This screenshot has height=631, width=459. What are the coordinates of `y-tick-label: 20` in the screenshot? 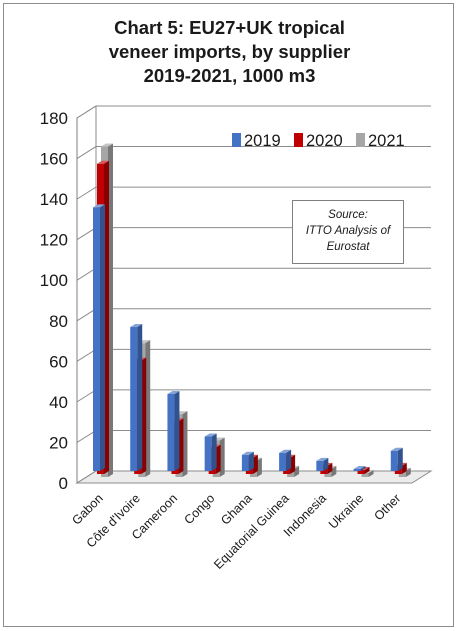 It's located at (58, 442).